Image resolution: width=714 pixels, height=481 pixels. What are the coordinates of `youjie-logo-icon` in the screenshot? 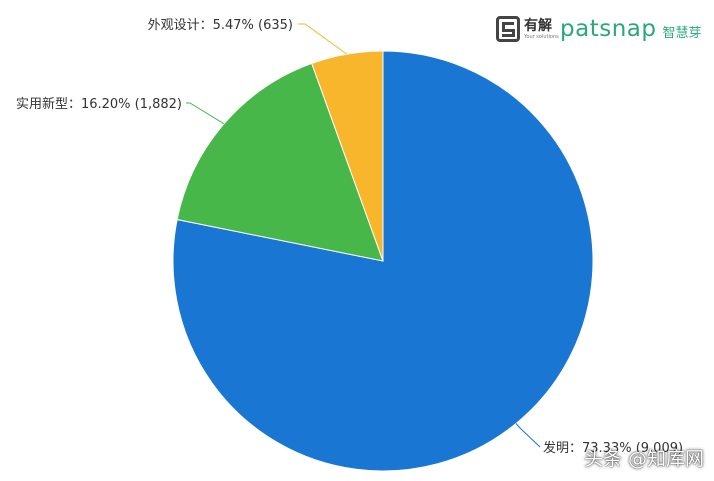 It's located at (508, 29).